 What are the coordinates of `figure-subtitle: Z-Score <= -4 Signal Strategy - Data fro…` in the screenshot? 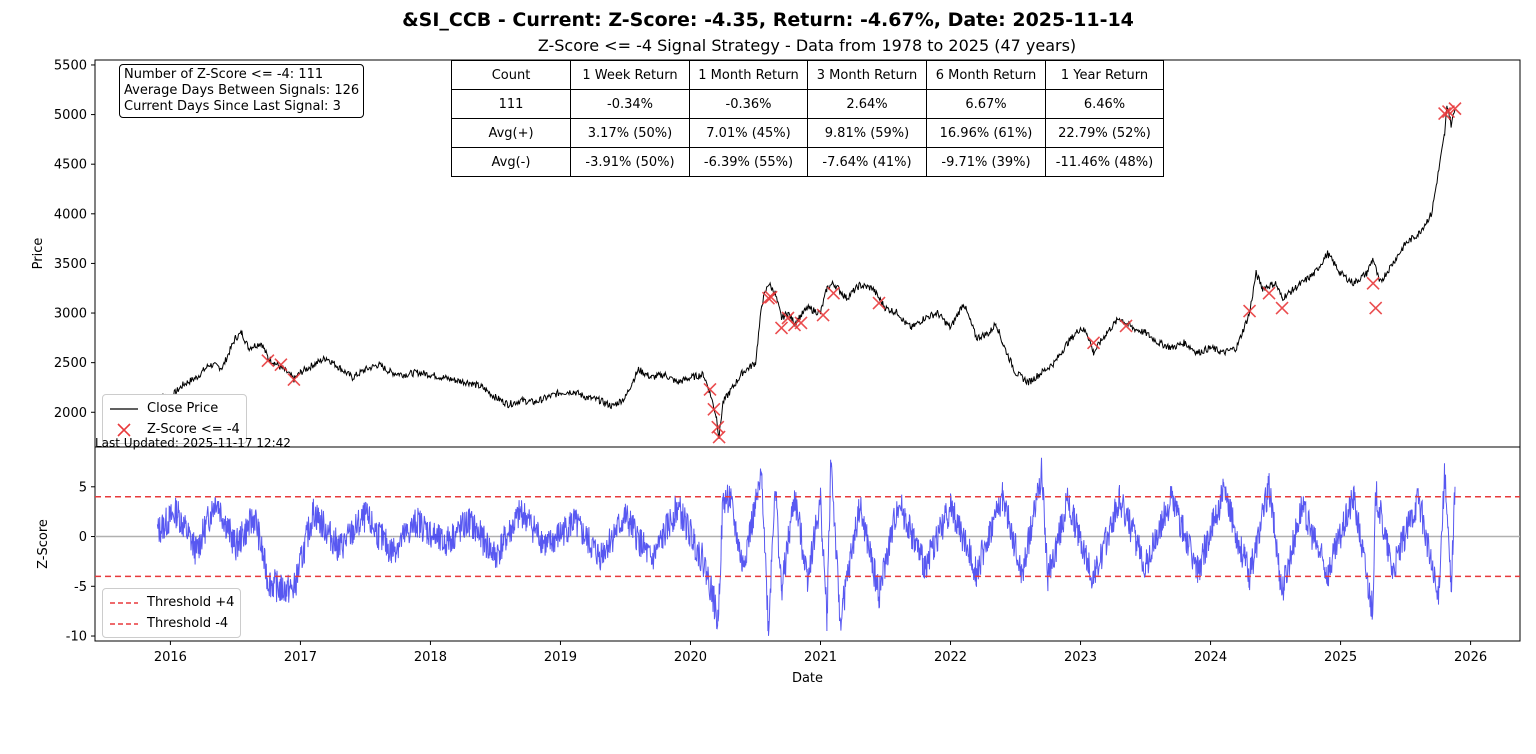 It's located at (807, 45).